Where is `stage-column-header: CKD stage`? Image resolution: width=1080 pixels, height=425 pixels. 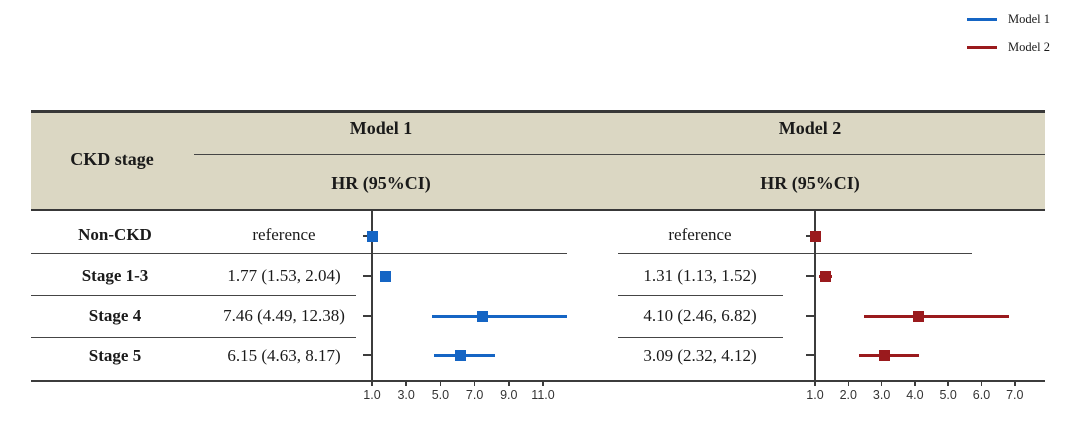 stage-column-header: CKD stage is located at coordinates (112, 159).